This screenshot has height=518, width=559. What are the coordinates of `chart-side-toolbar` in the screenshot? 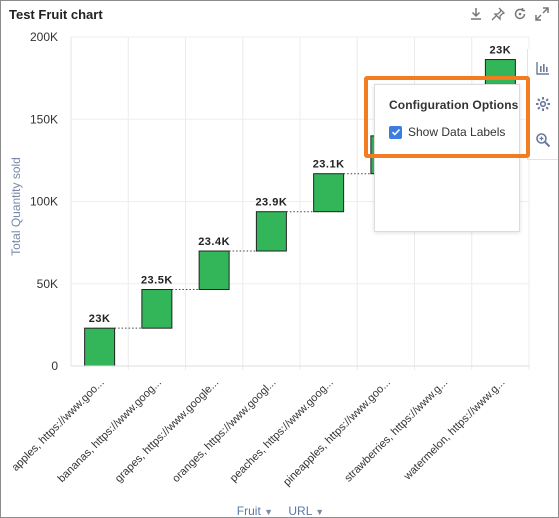 It's located at (542, 104).